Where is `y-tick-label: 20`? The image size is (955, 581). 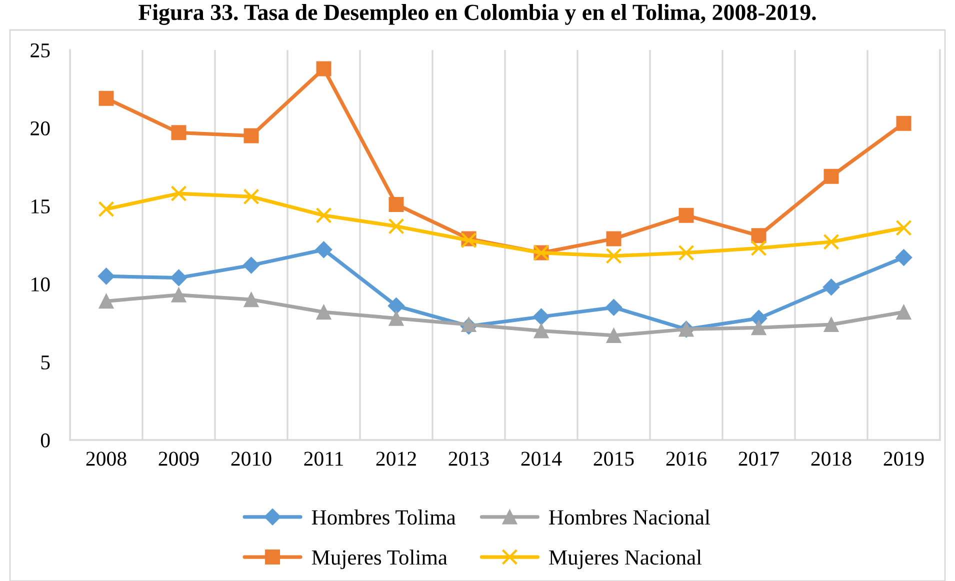 y-tick-label: 20 is located at coordinates (40, 128).